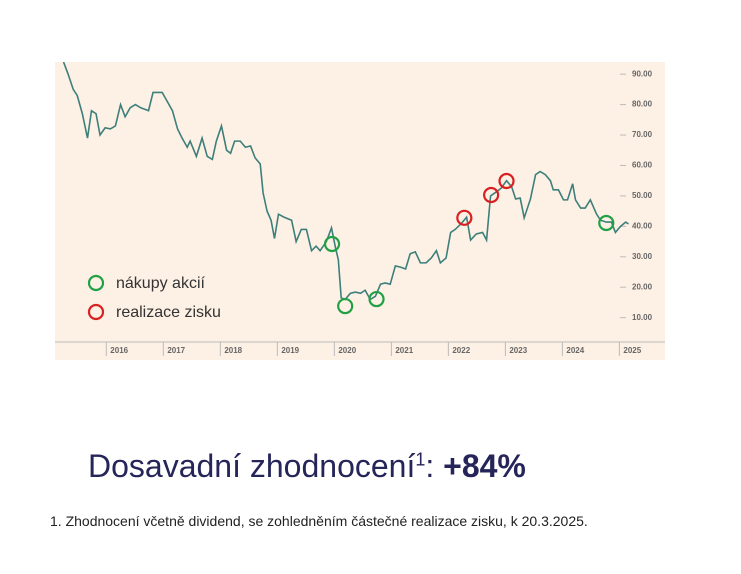 Image resolution: width=741 pixels, height=574 pixels. I want to click on headline-text: Dosavadní zhodnocení, so click(252, 466).